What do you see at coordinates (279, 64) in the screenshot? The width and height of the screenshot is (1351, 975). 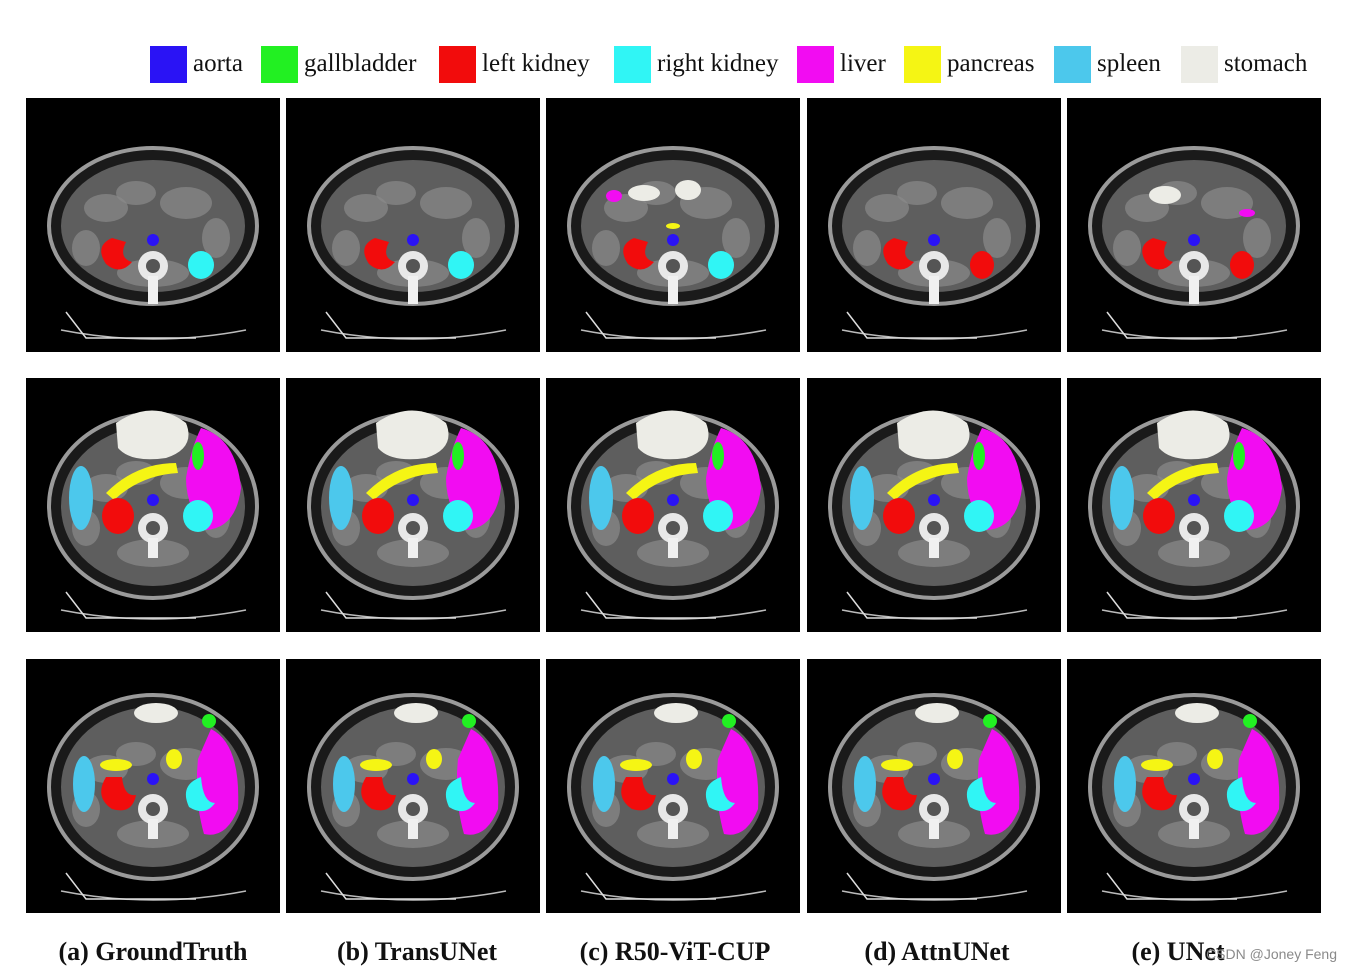 I see `legend-swatch-gallbladder` at bounding box center [279, 64].